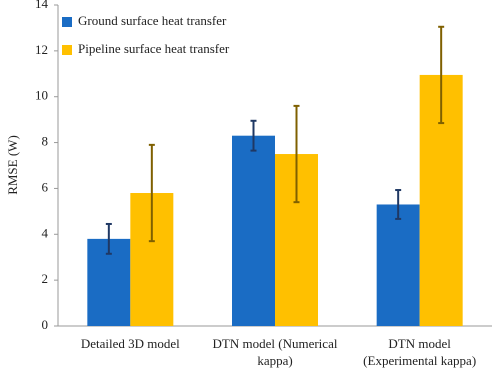 Image resolution: width=500 pixels, height=369 pixels. What do you see at coordinates (42, 5) in the screenshot?
I see `y-tick-label: 14` at bounding box center [42, 5].